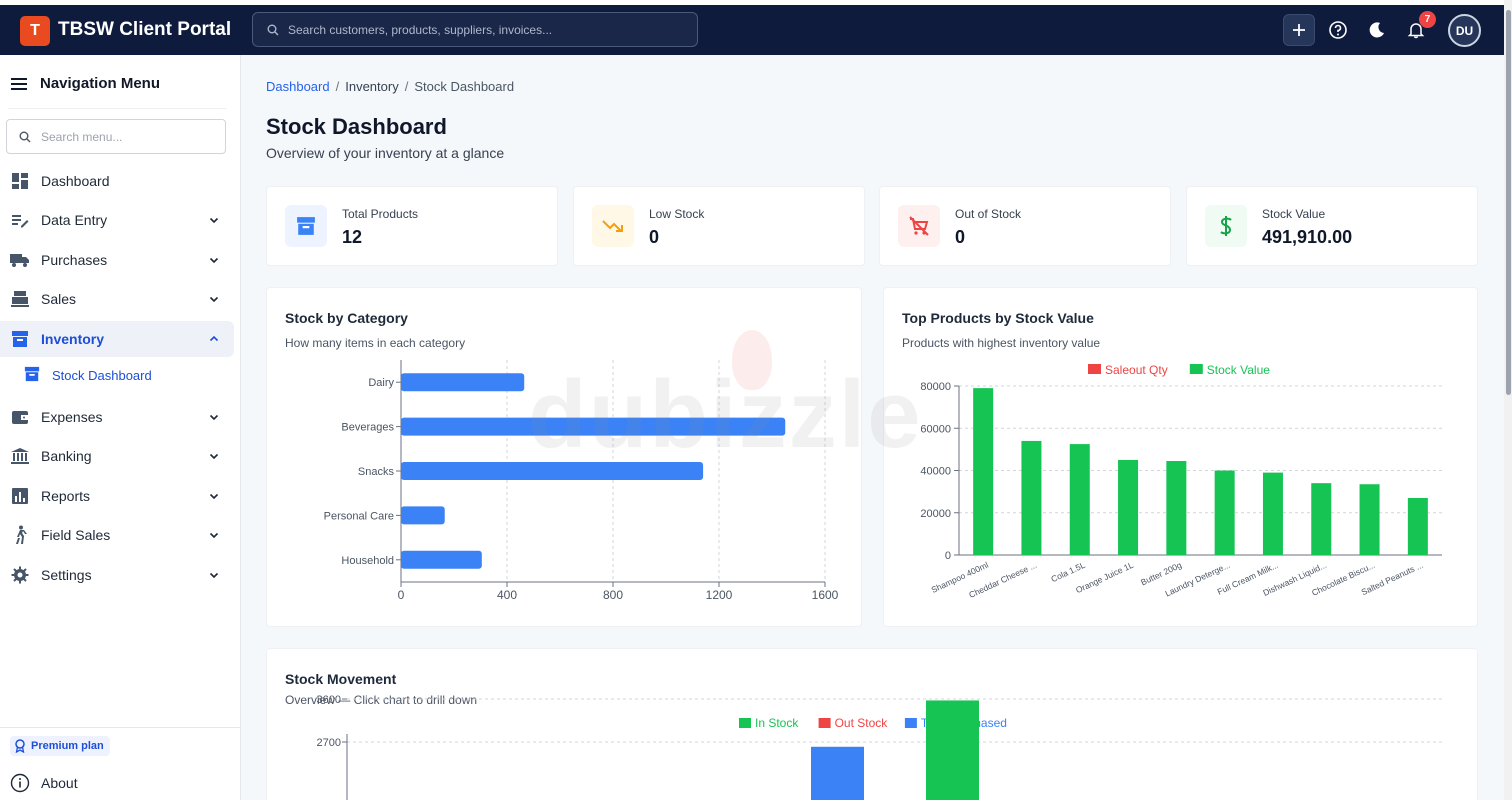 The height and width of the screenshot is (800, 1512). What do you see at coordinates (356, 126) in the screenshot?
I see `page-title: Stock Dashboard` at bounding box center [356, 126].